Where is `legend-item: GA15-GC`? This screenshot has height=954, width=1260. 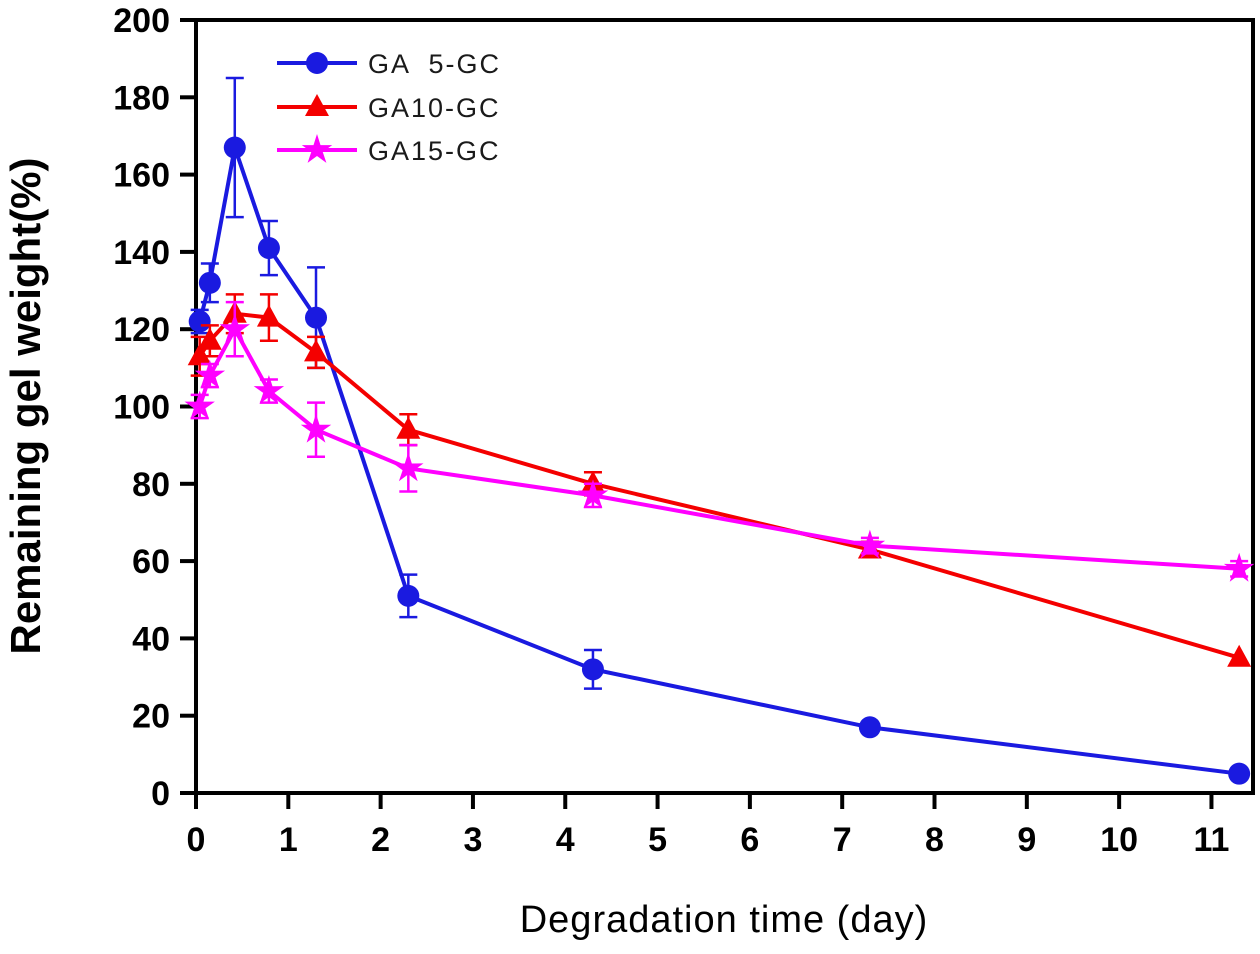 legend-item: GA15-GC is located at coordinates (389, 150).